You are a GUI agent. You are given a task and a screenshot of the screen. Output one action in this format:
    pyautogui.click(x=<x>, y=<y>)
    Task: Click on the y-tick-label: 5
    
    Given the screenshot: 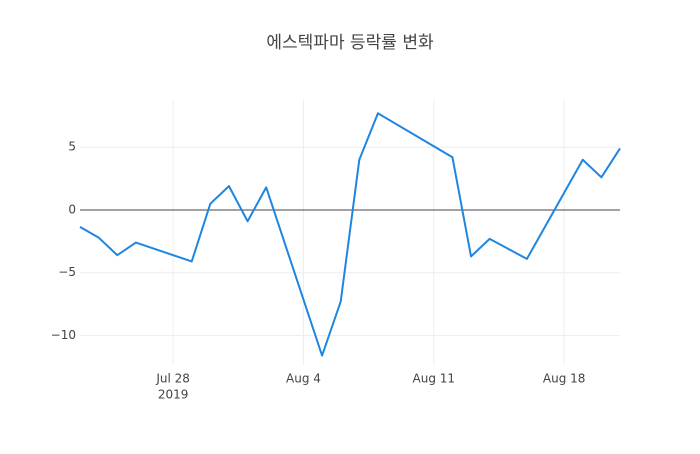 What is the action you would take?
    pyautogui.click(x=72, y=147)
    